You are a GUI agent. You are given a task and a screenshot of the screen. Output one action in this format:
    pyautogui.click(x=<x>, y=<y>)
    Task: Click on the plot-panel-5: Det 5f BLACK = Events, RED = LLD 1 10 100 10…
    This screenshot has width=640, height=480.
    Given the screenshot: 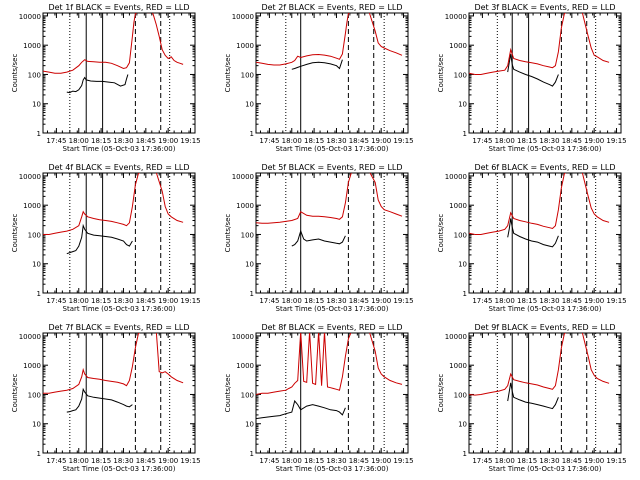 What is the action you would take?
    pyautogui.click(x=319, y=238)
    